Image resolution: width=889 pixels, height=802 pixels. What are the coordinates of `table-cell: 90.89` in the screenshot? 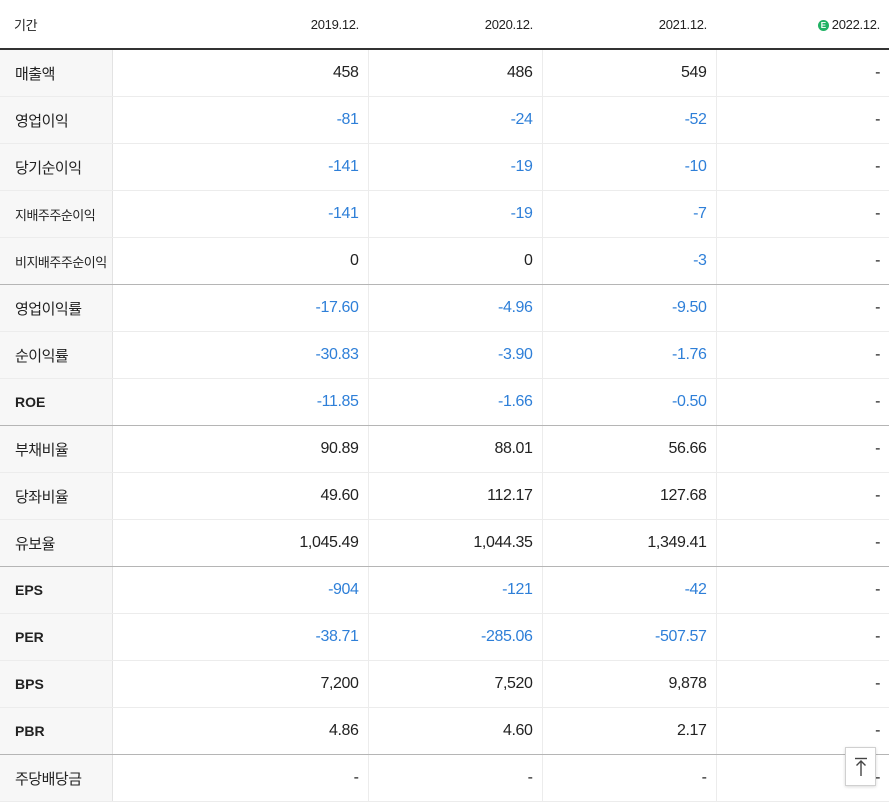 It's located at (240, 449).